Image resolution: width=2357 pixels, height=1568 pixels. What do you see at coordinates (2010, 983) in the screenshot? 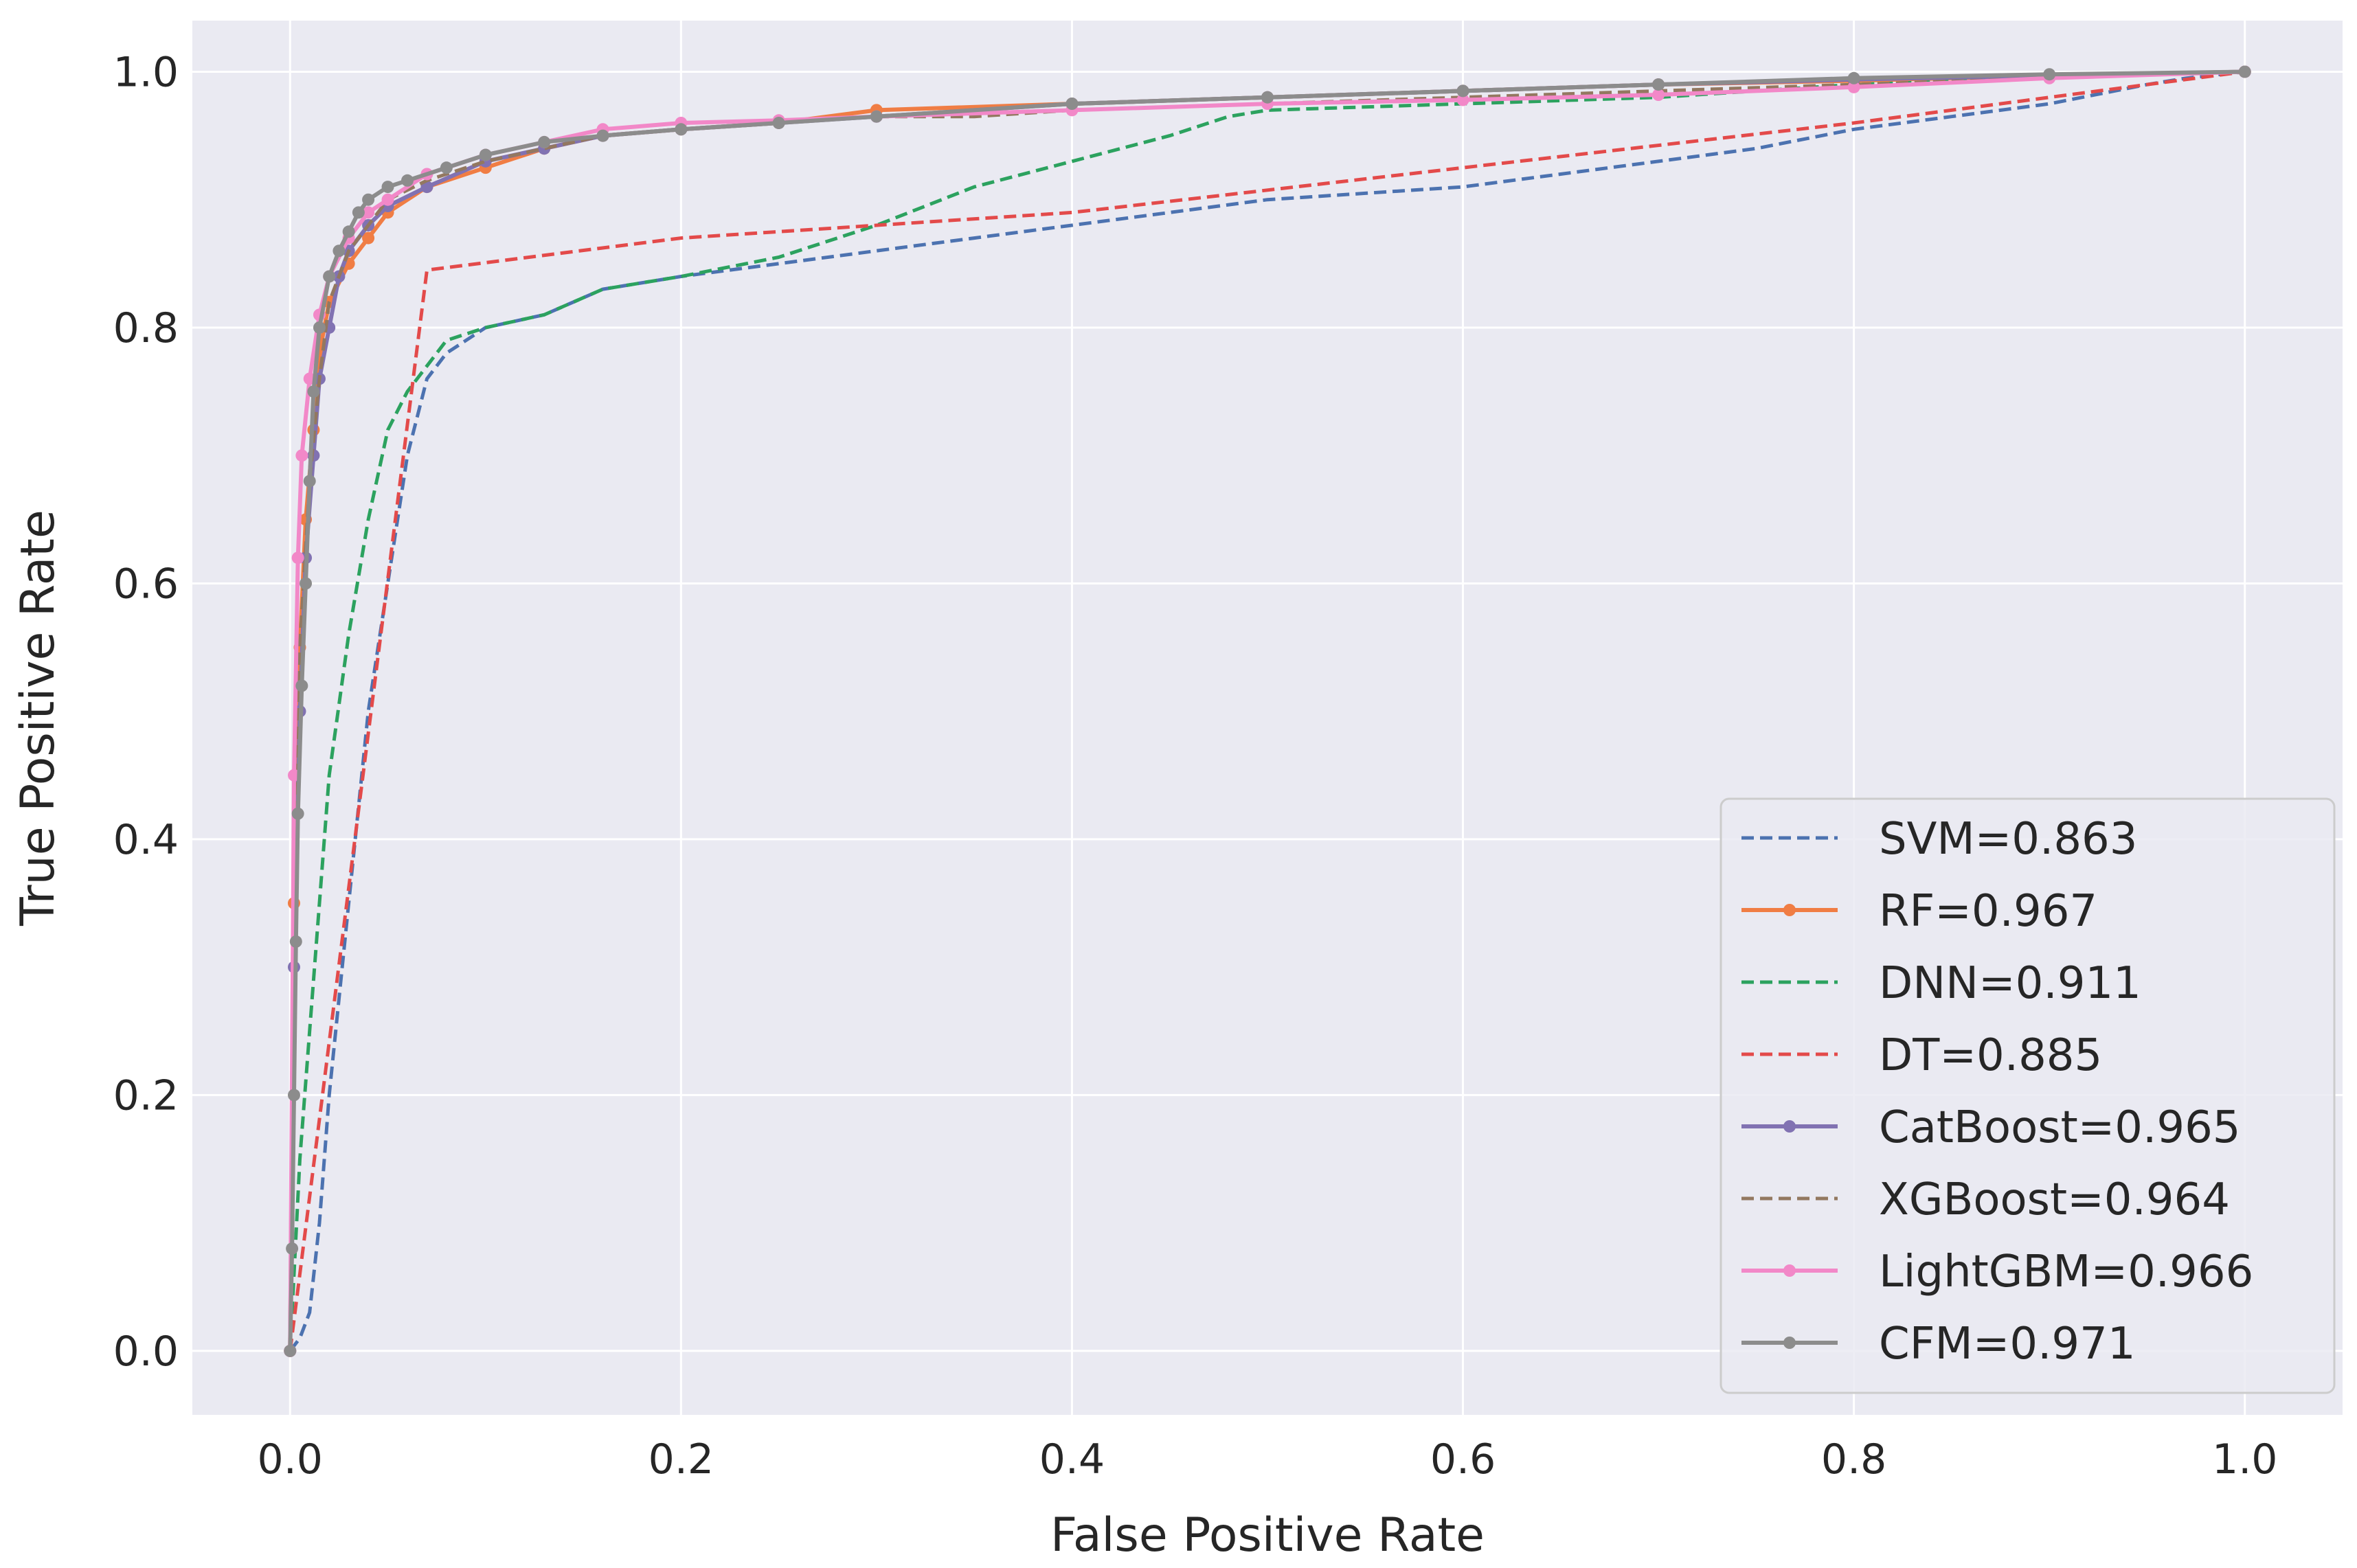
I see `legend-label-dnn: DNN=0.911` at bounding box center [2010, 983].